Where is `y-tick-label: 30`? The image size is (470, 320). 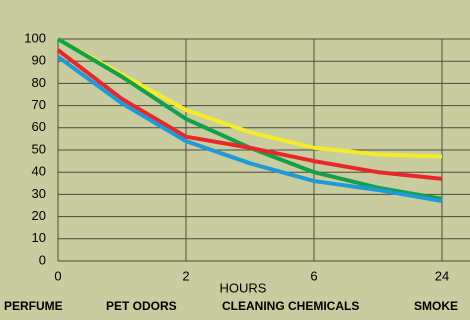
y-tick-label: 30 is located at coordinates (39, 193).